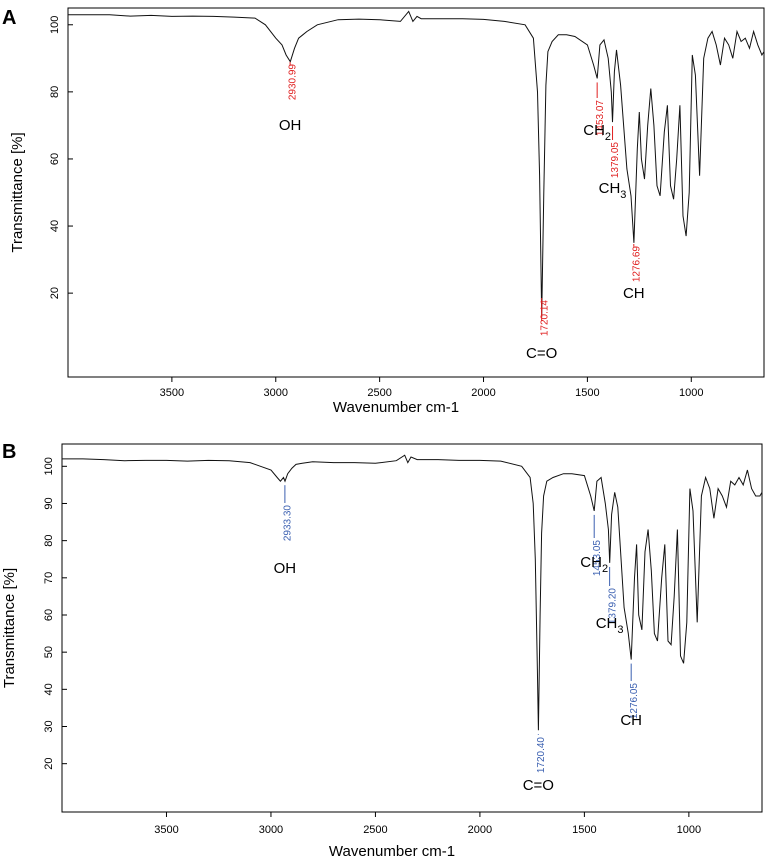  Describe the element at coordinates (612, 606) in the screenshot. I see `peak-wavenumber-label: 1379.20` at that location.